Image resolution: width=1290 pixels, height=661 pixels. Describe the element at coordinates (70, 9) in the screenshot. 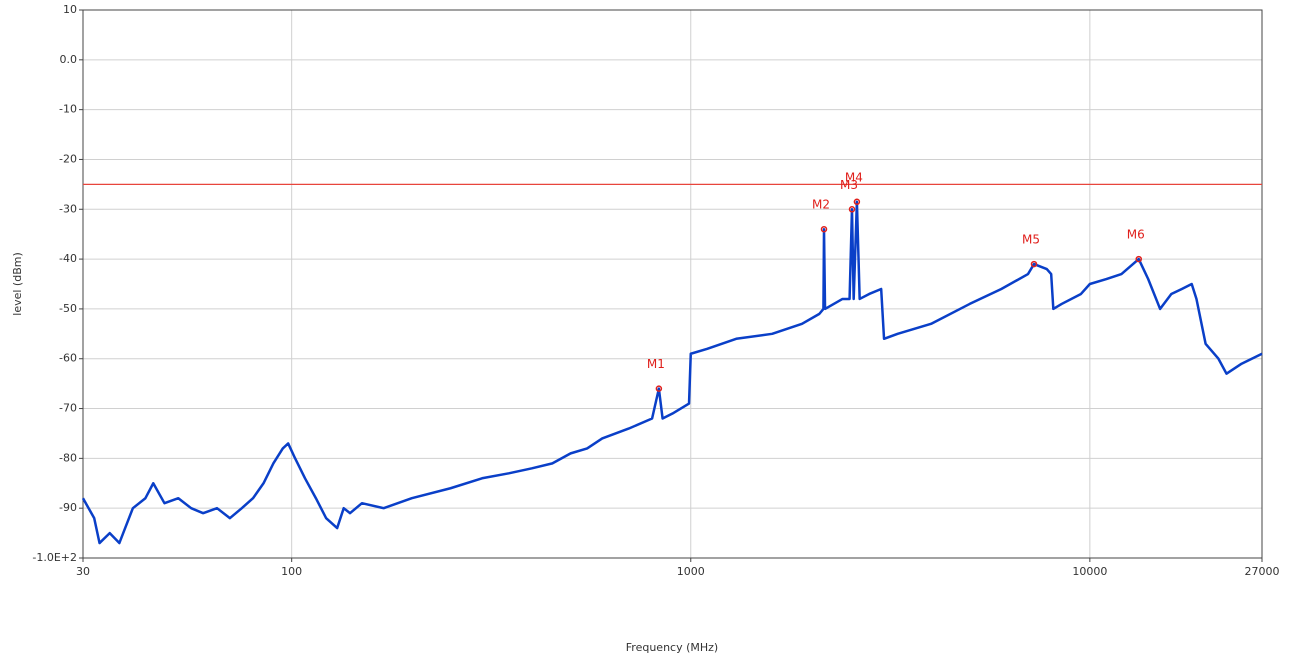

I see `y-tick-label: 10` at that location.